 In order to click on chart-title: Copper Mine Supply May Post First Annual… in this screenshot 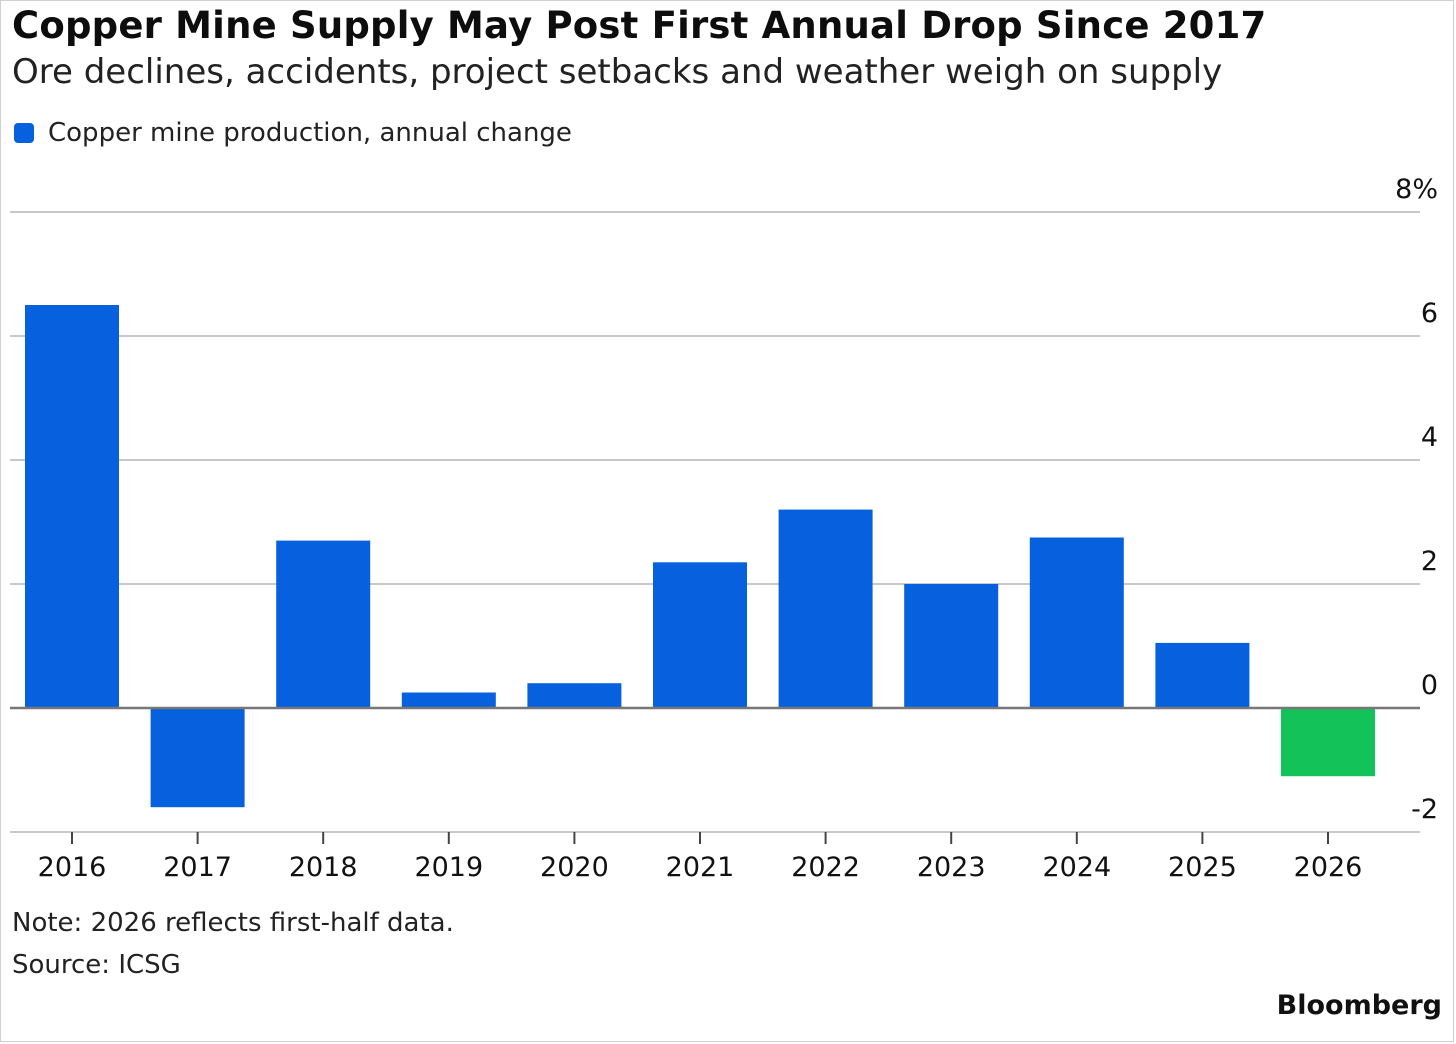, I will do `click(639, 25)`.